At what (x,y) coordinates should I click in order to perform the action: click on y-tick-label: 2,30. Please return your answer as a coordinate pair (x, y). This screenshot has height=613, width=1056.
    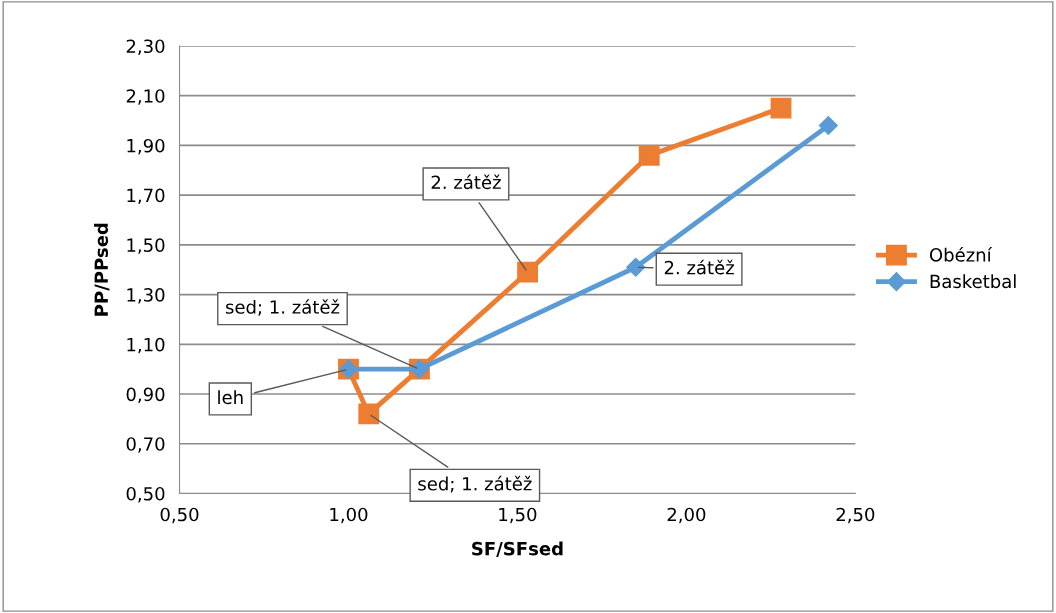
    Looking at the image, I should click on (145, 47).